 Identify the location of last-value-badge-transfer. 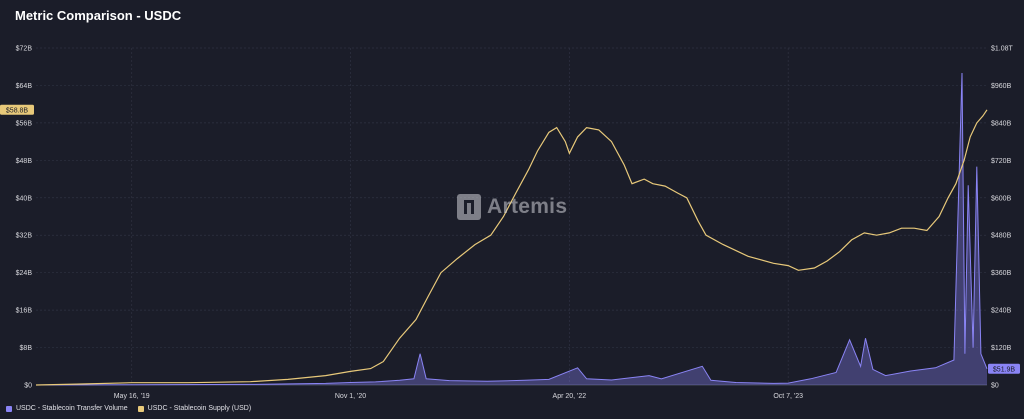
(1004, 368).